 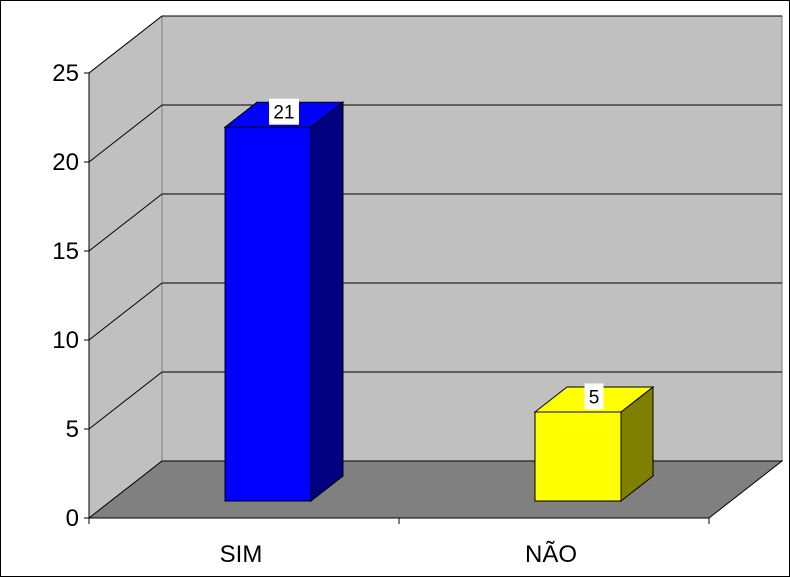 I want to click on y-tick-label: 0, so click(x=72, y=518).